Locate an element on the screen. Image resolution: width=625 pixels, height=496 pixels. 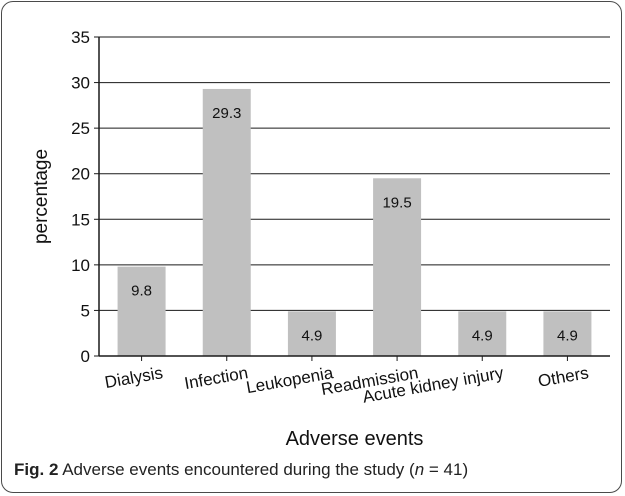
x-axis-label: Adverse events is located at coordinates (355, 439).